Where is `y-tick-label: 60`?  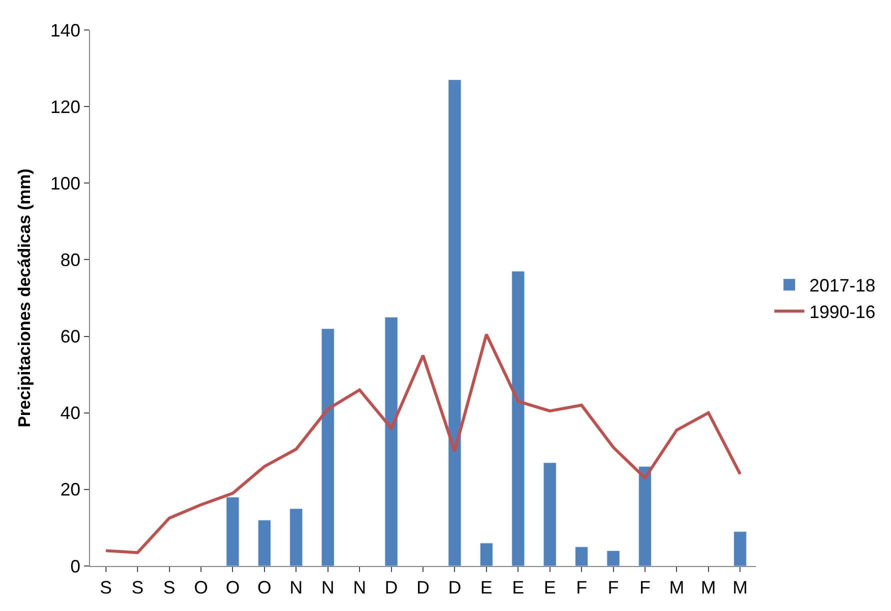
y-tick-label: 60 is located at coordinates (70, 336).